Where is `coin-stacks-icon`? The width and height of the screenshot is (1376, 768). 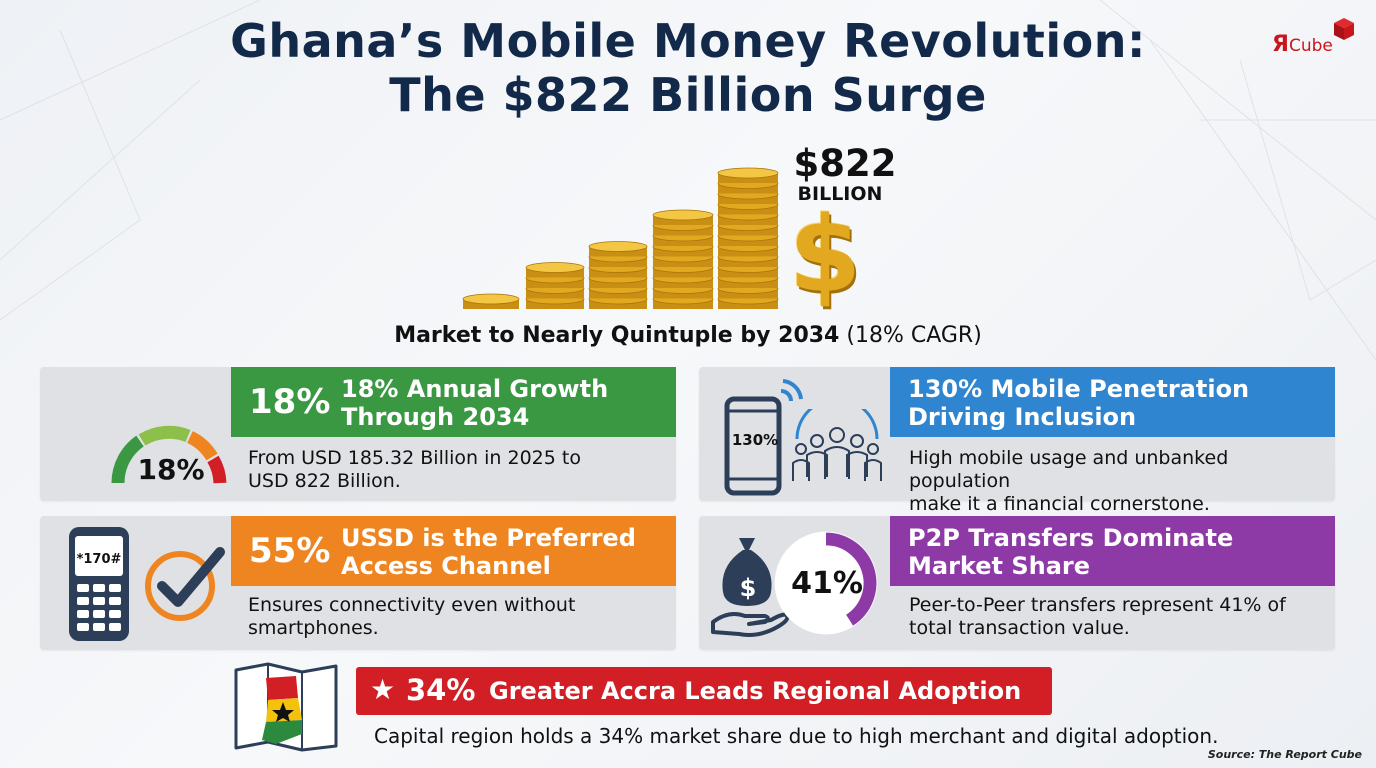
coin-stacks-icon is located at coordinates (620, 238).